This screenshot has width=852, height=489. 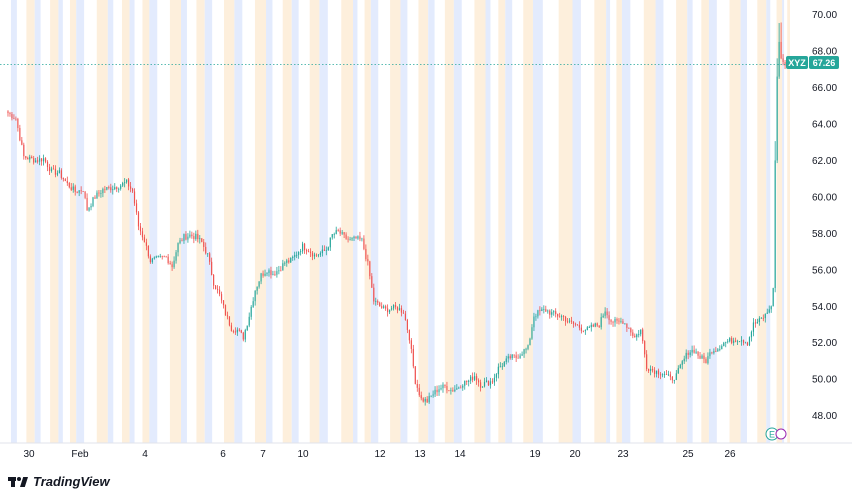 What do you see at coordinates (575, 454) in the screenshot?
I see `time-tick-label: 20` at bounding box center [575, 454].